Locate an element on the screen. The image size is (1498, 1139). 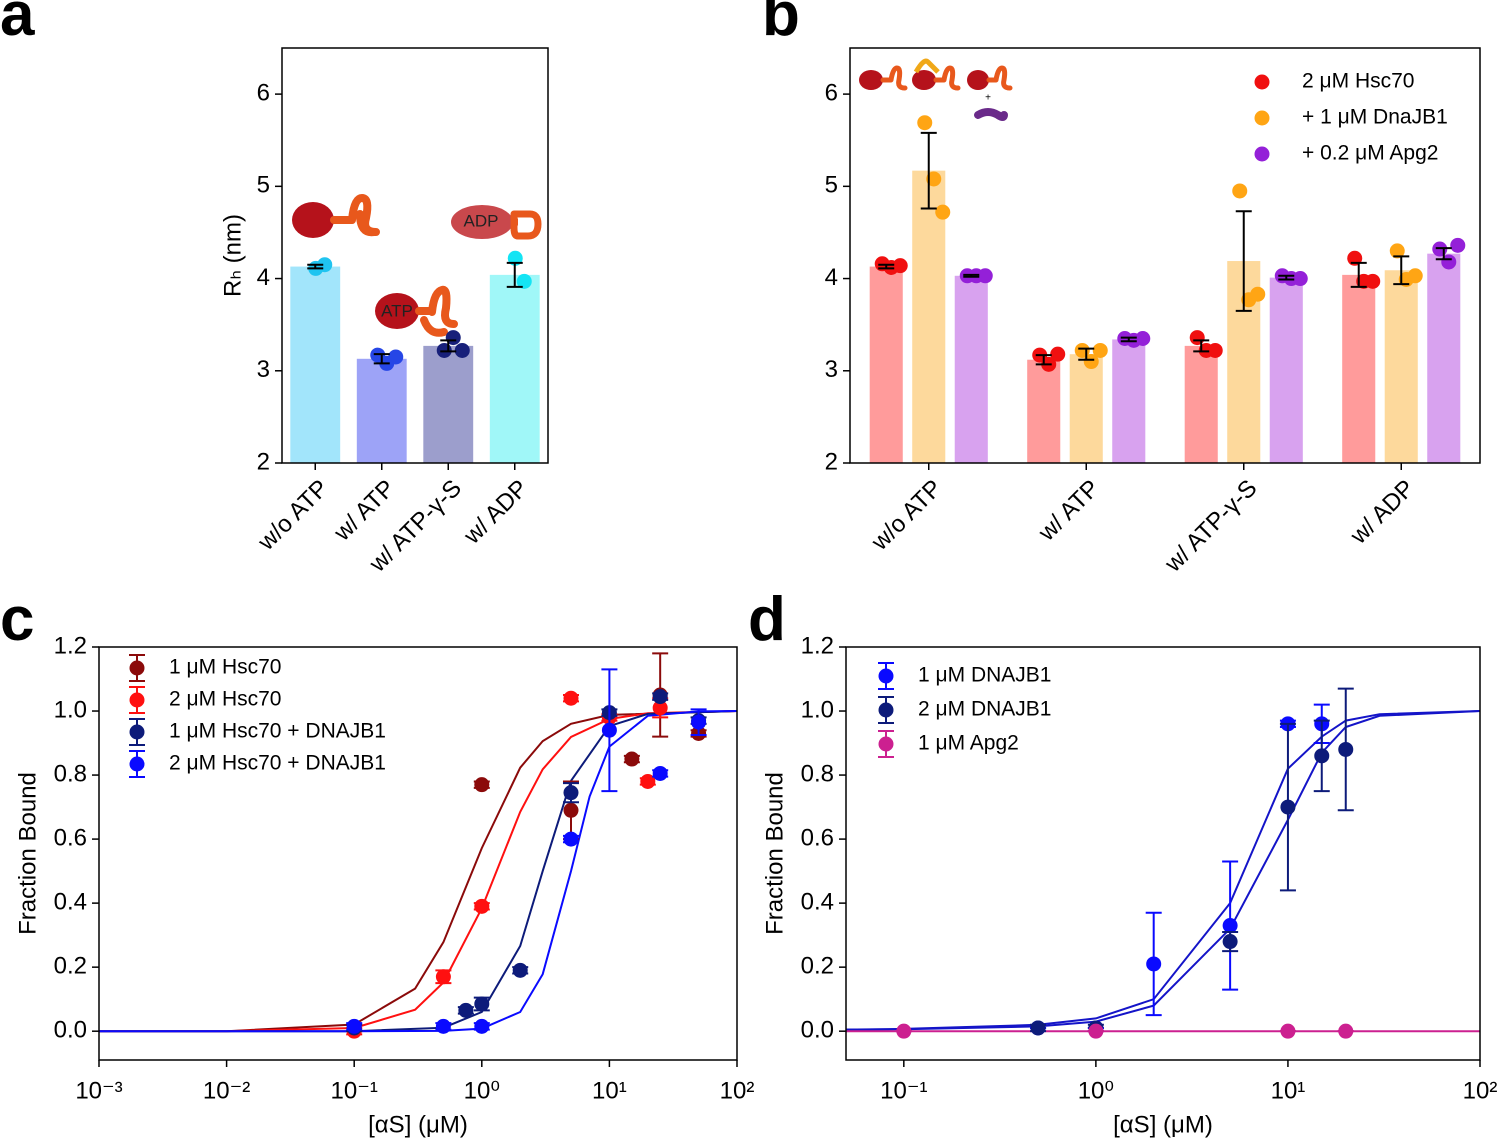
icon-apg2 is located at coordinates (991, 114).